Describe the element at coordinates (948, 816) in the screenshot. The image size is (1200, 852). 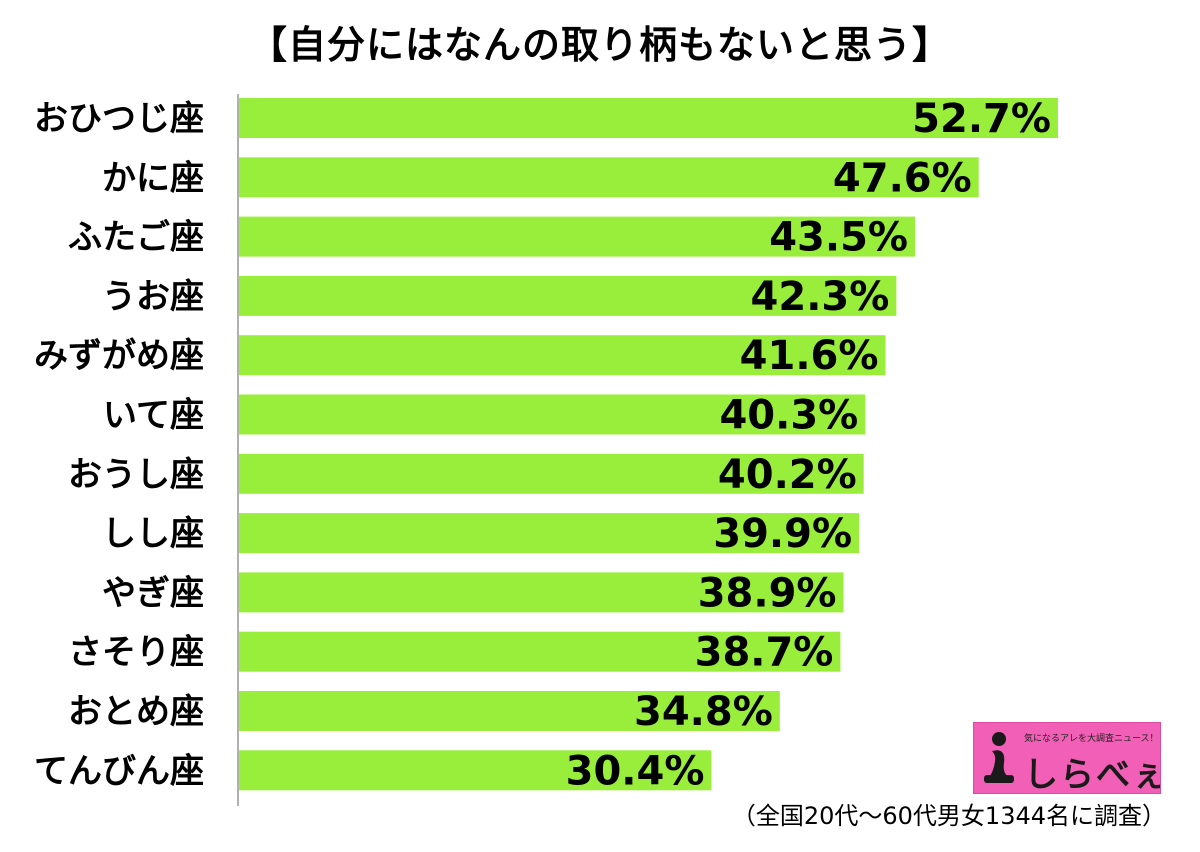
I see `survey-footnote: （全国20代～60代男女1344名に調査）` at that location.